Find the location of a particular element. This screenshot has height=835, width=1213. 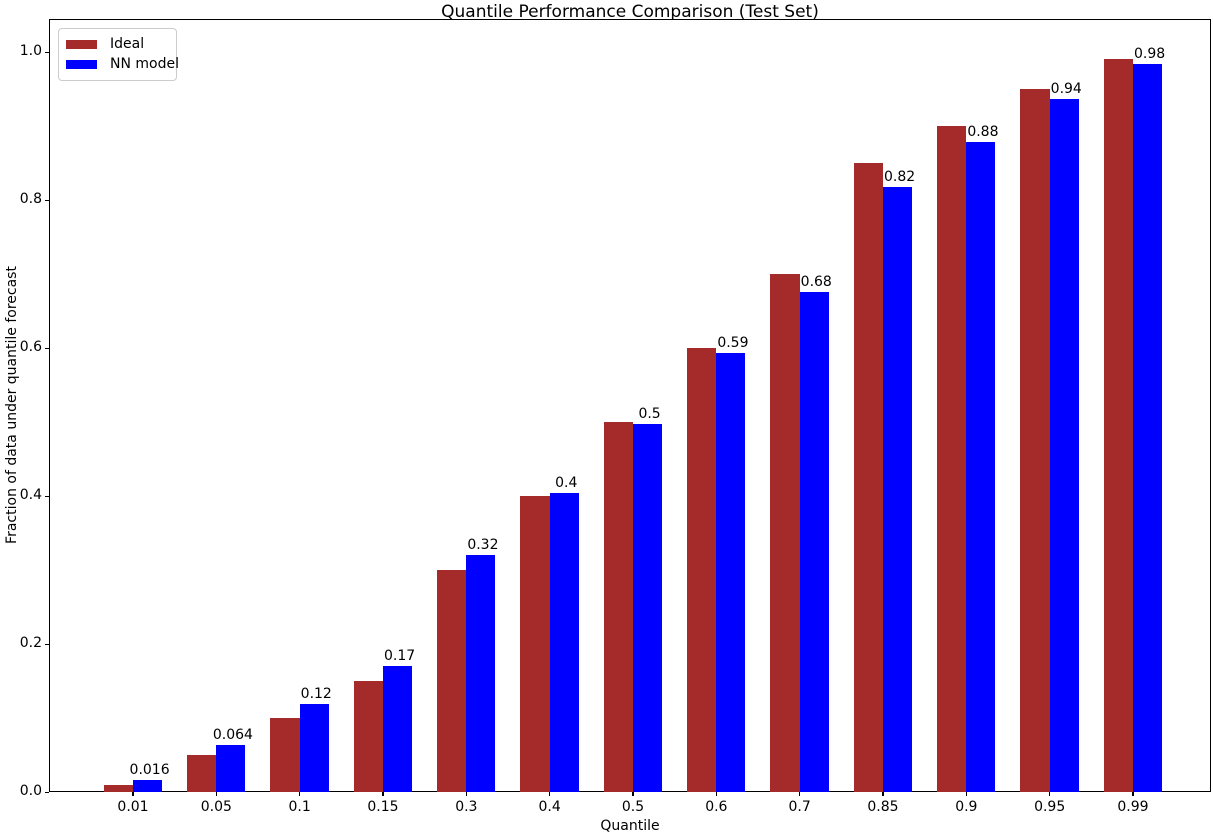

bar-value-label: 0.12 is located at coordinates (316, 693).